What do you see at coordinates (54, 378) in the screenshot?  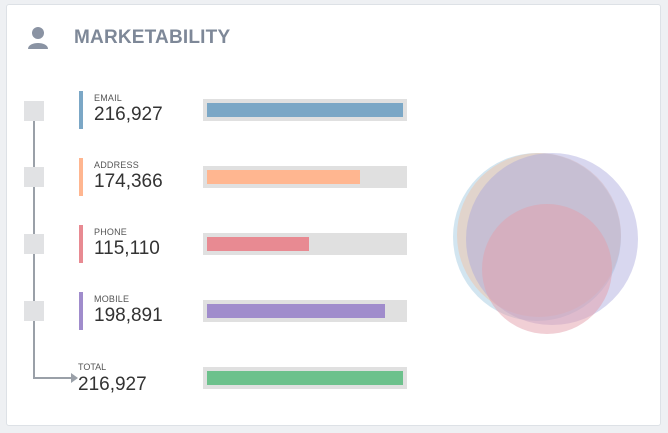 I see `tree-connector-elbow` at bounding box center [54, 378].